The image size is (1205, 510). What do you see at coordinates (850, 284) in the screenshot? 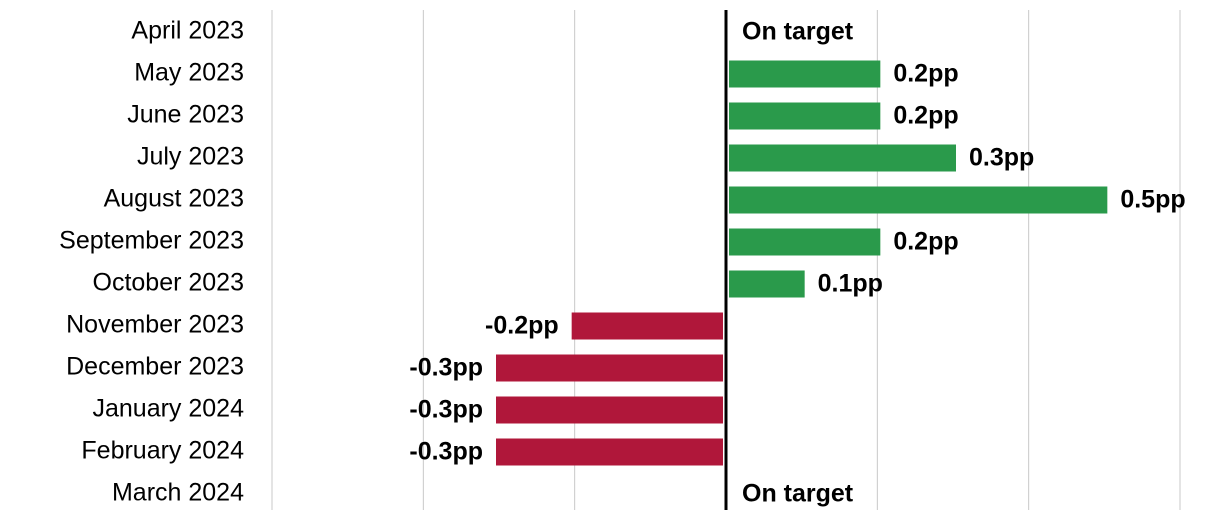
I see `value-label: 0.1pp` at bounding box center [850, 284].